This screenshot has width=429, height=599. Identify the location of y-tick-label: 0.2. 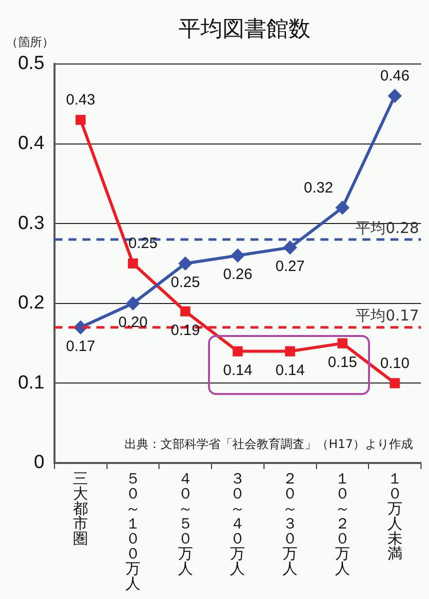
(31, 303).